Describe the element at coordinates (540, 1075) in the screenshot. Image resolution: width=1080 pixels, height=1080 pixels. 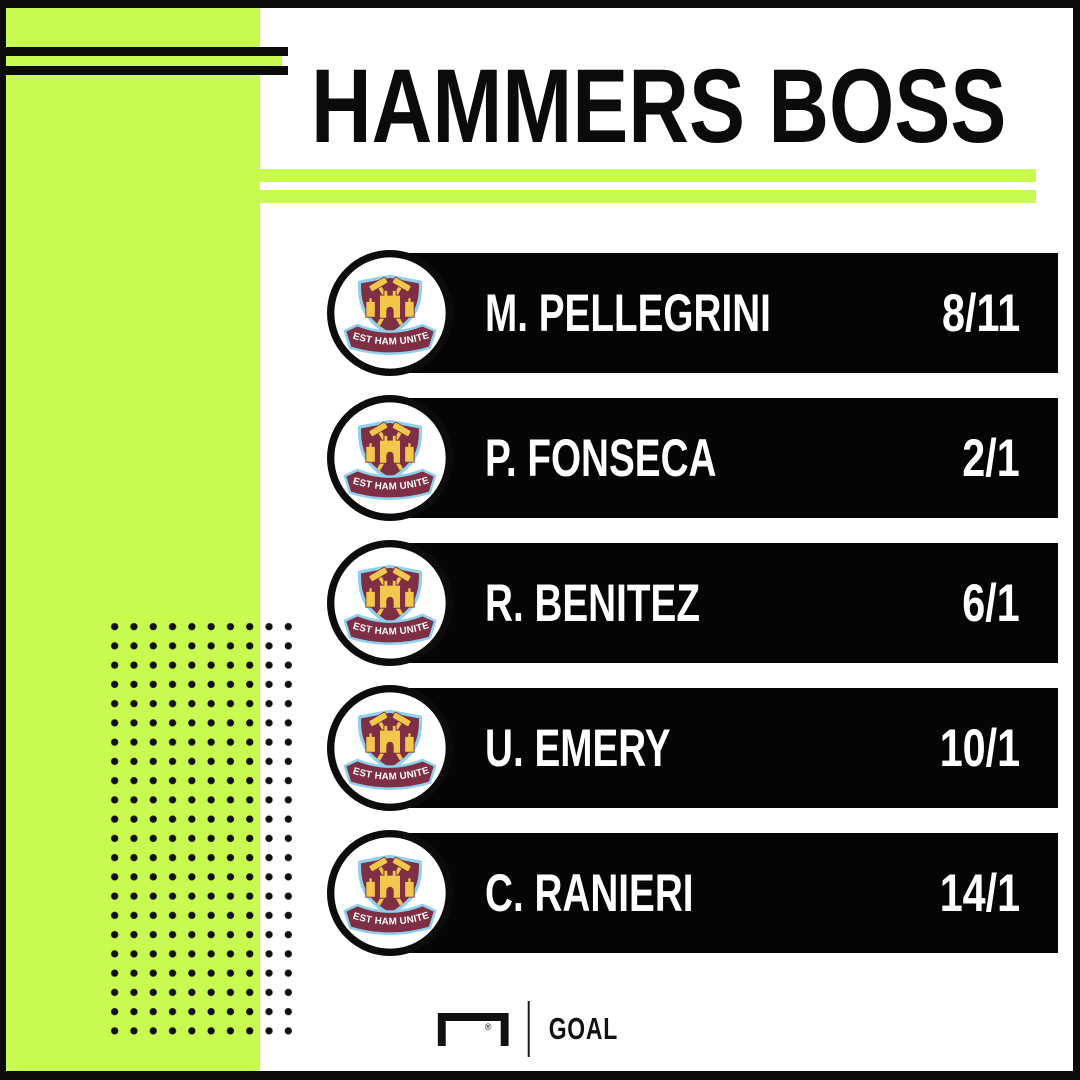
I see `frame-border-bottom` at that location.